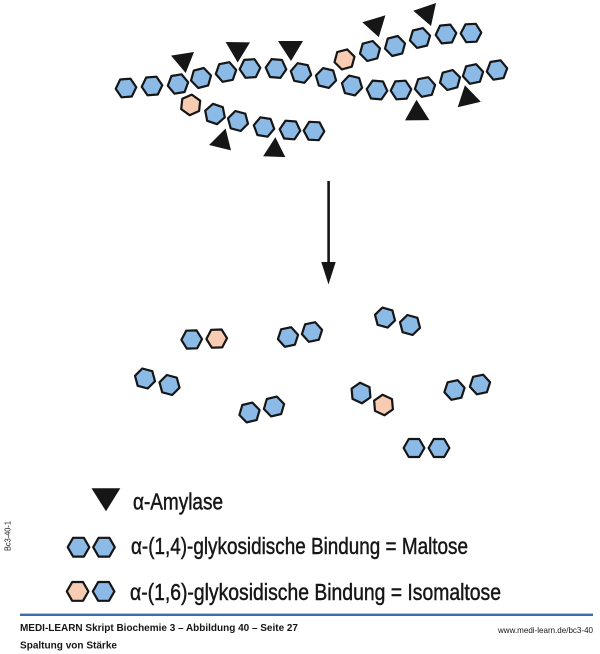 The image size is (600, 654). I want to click on svg-text: α-Amylase, so click(178, 502).